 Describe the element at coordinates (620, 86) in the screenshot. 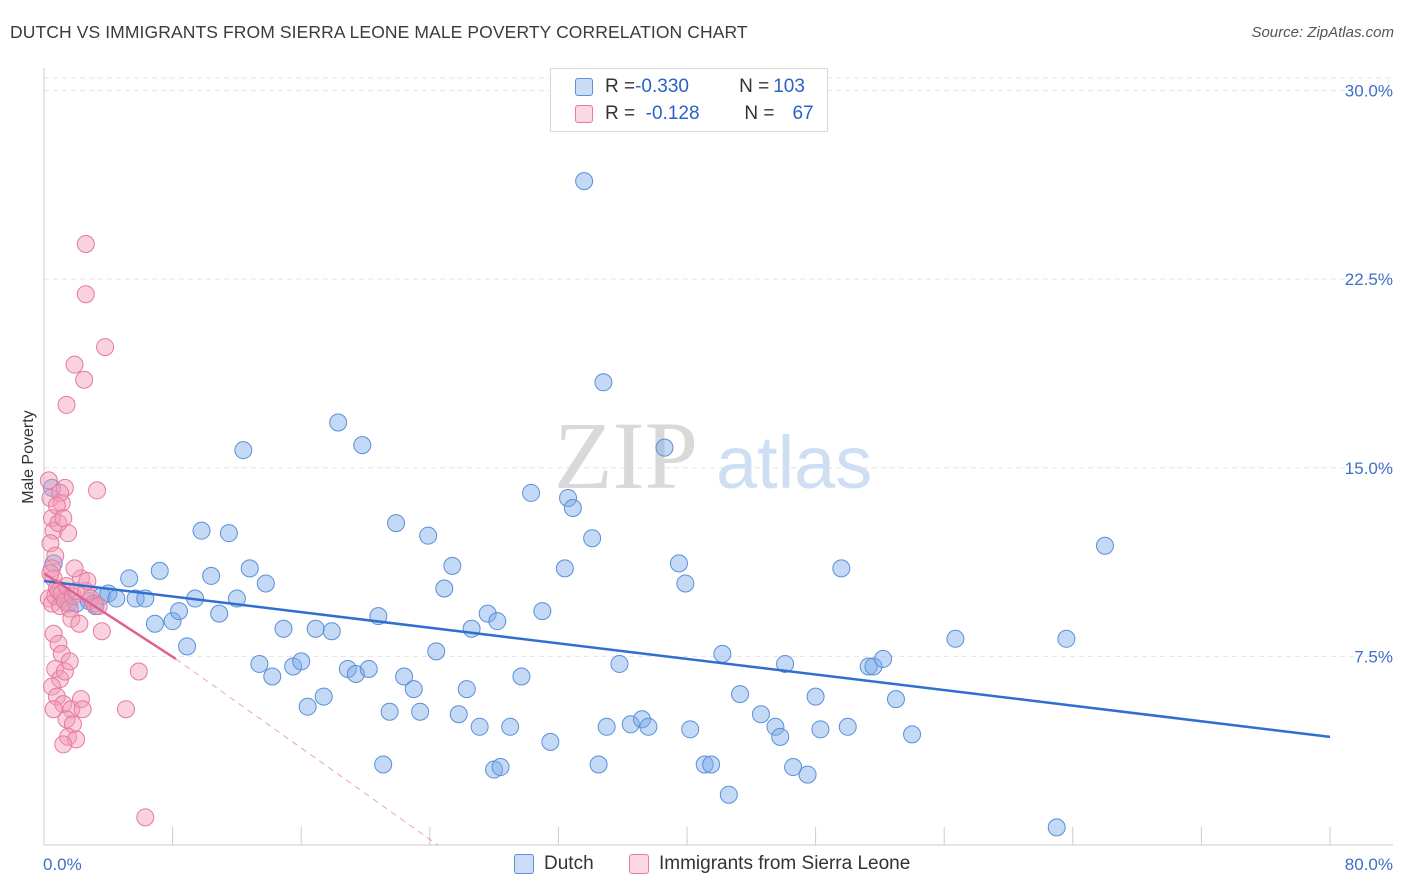

I see `legend-r-label: R =` at that location.